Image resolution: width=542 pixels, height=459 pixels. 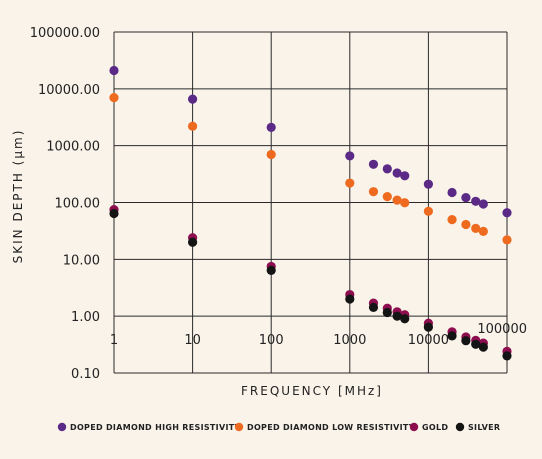 What do you see at coordinates (18, 196) in the screenshot?
I see `y-axis-title: SKIN DEPTH (μm)` at bounding box center [18, 196].